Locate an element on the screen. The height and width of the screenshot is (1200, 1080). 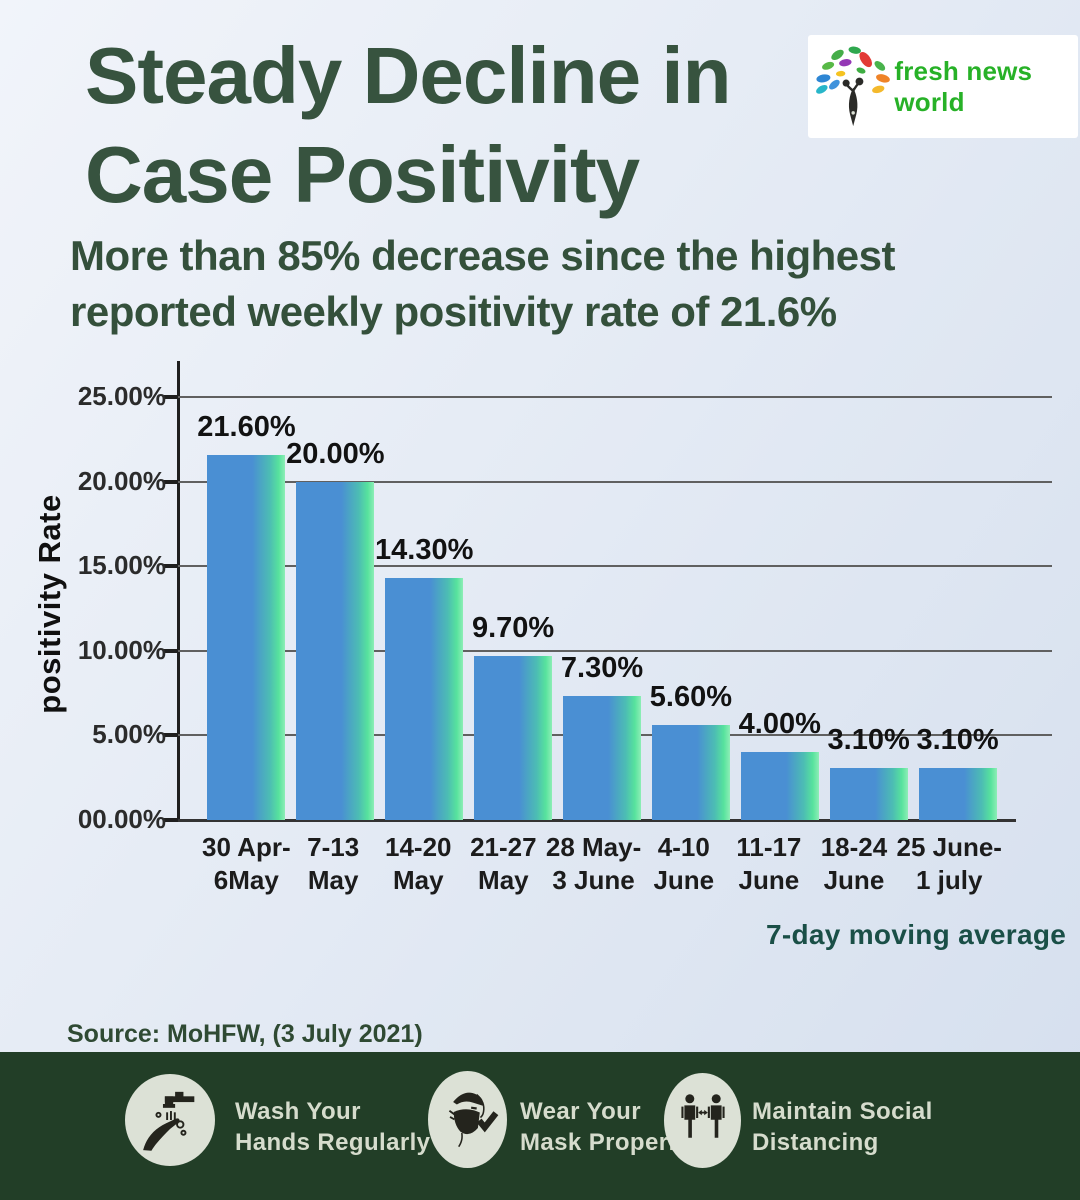
title-line-1: Steady Decline in is located at coordinates (408, 75).